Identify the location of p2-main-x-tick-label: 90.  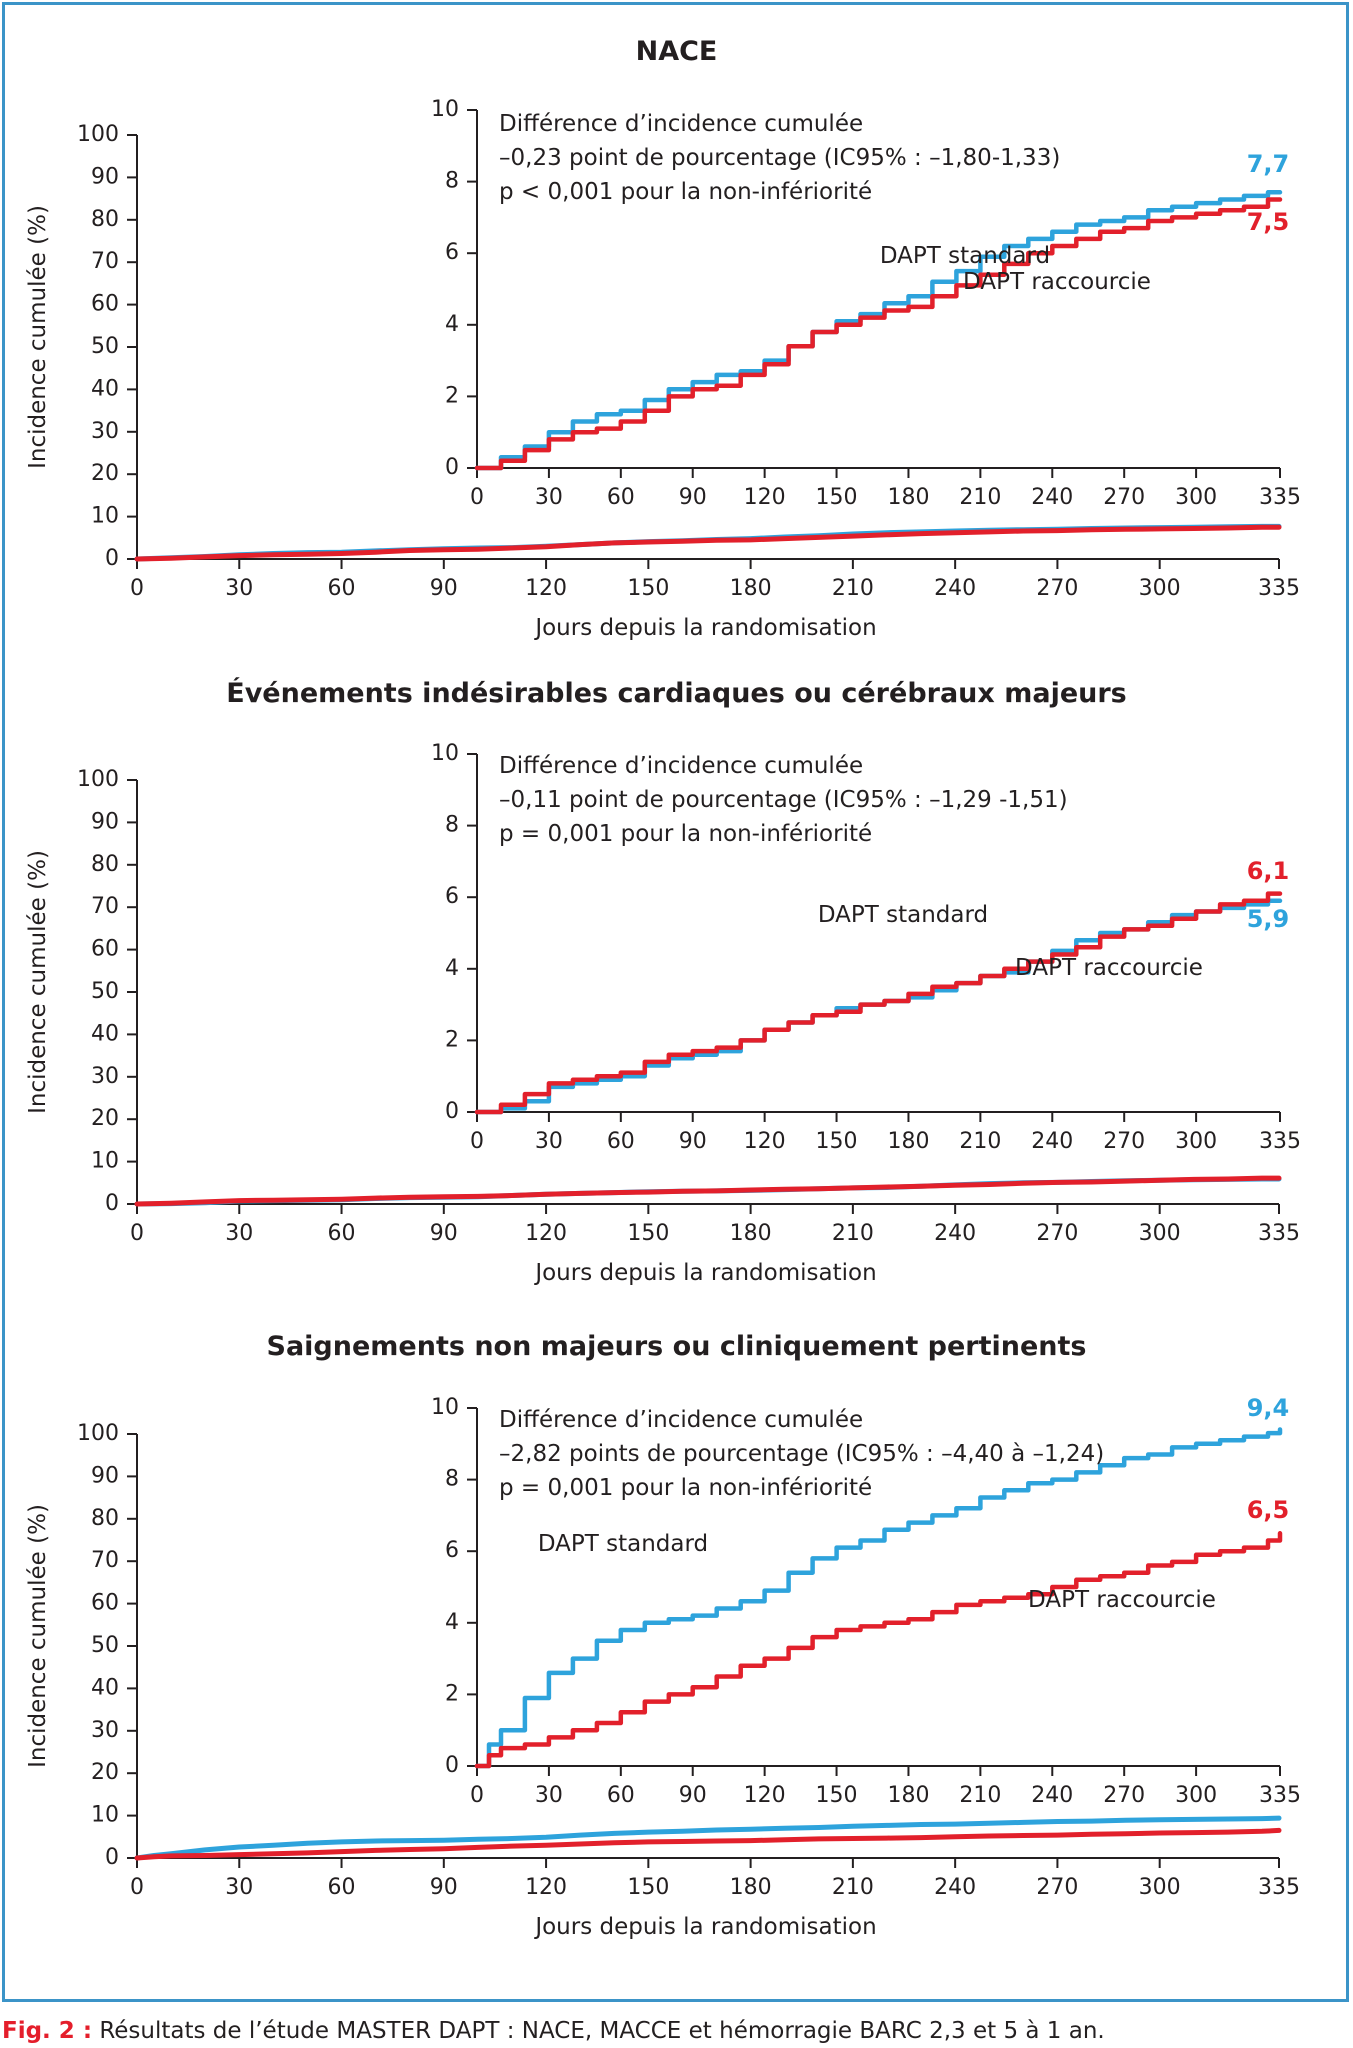
(444, 1233).